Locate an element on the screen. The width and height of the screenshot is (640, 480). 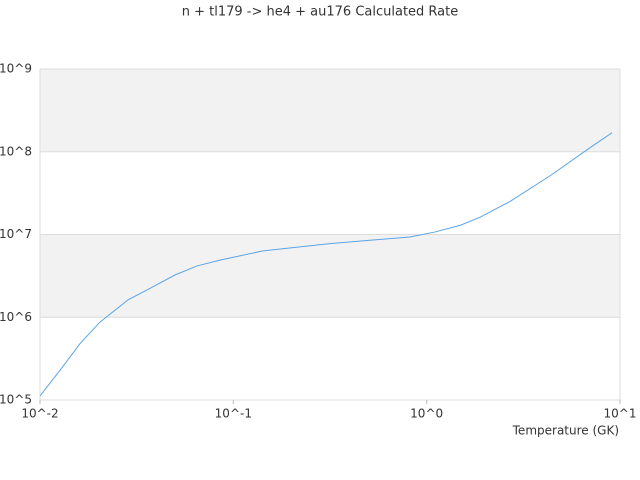
x-tick-label: 10^1 is located at coordinates (620, 414).